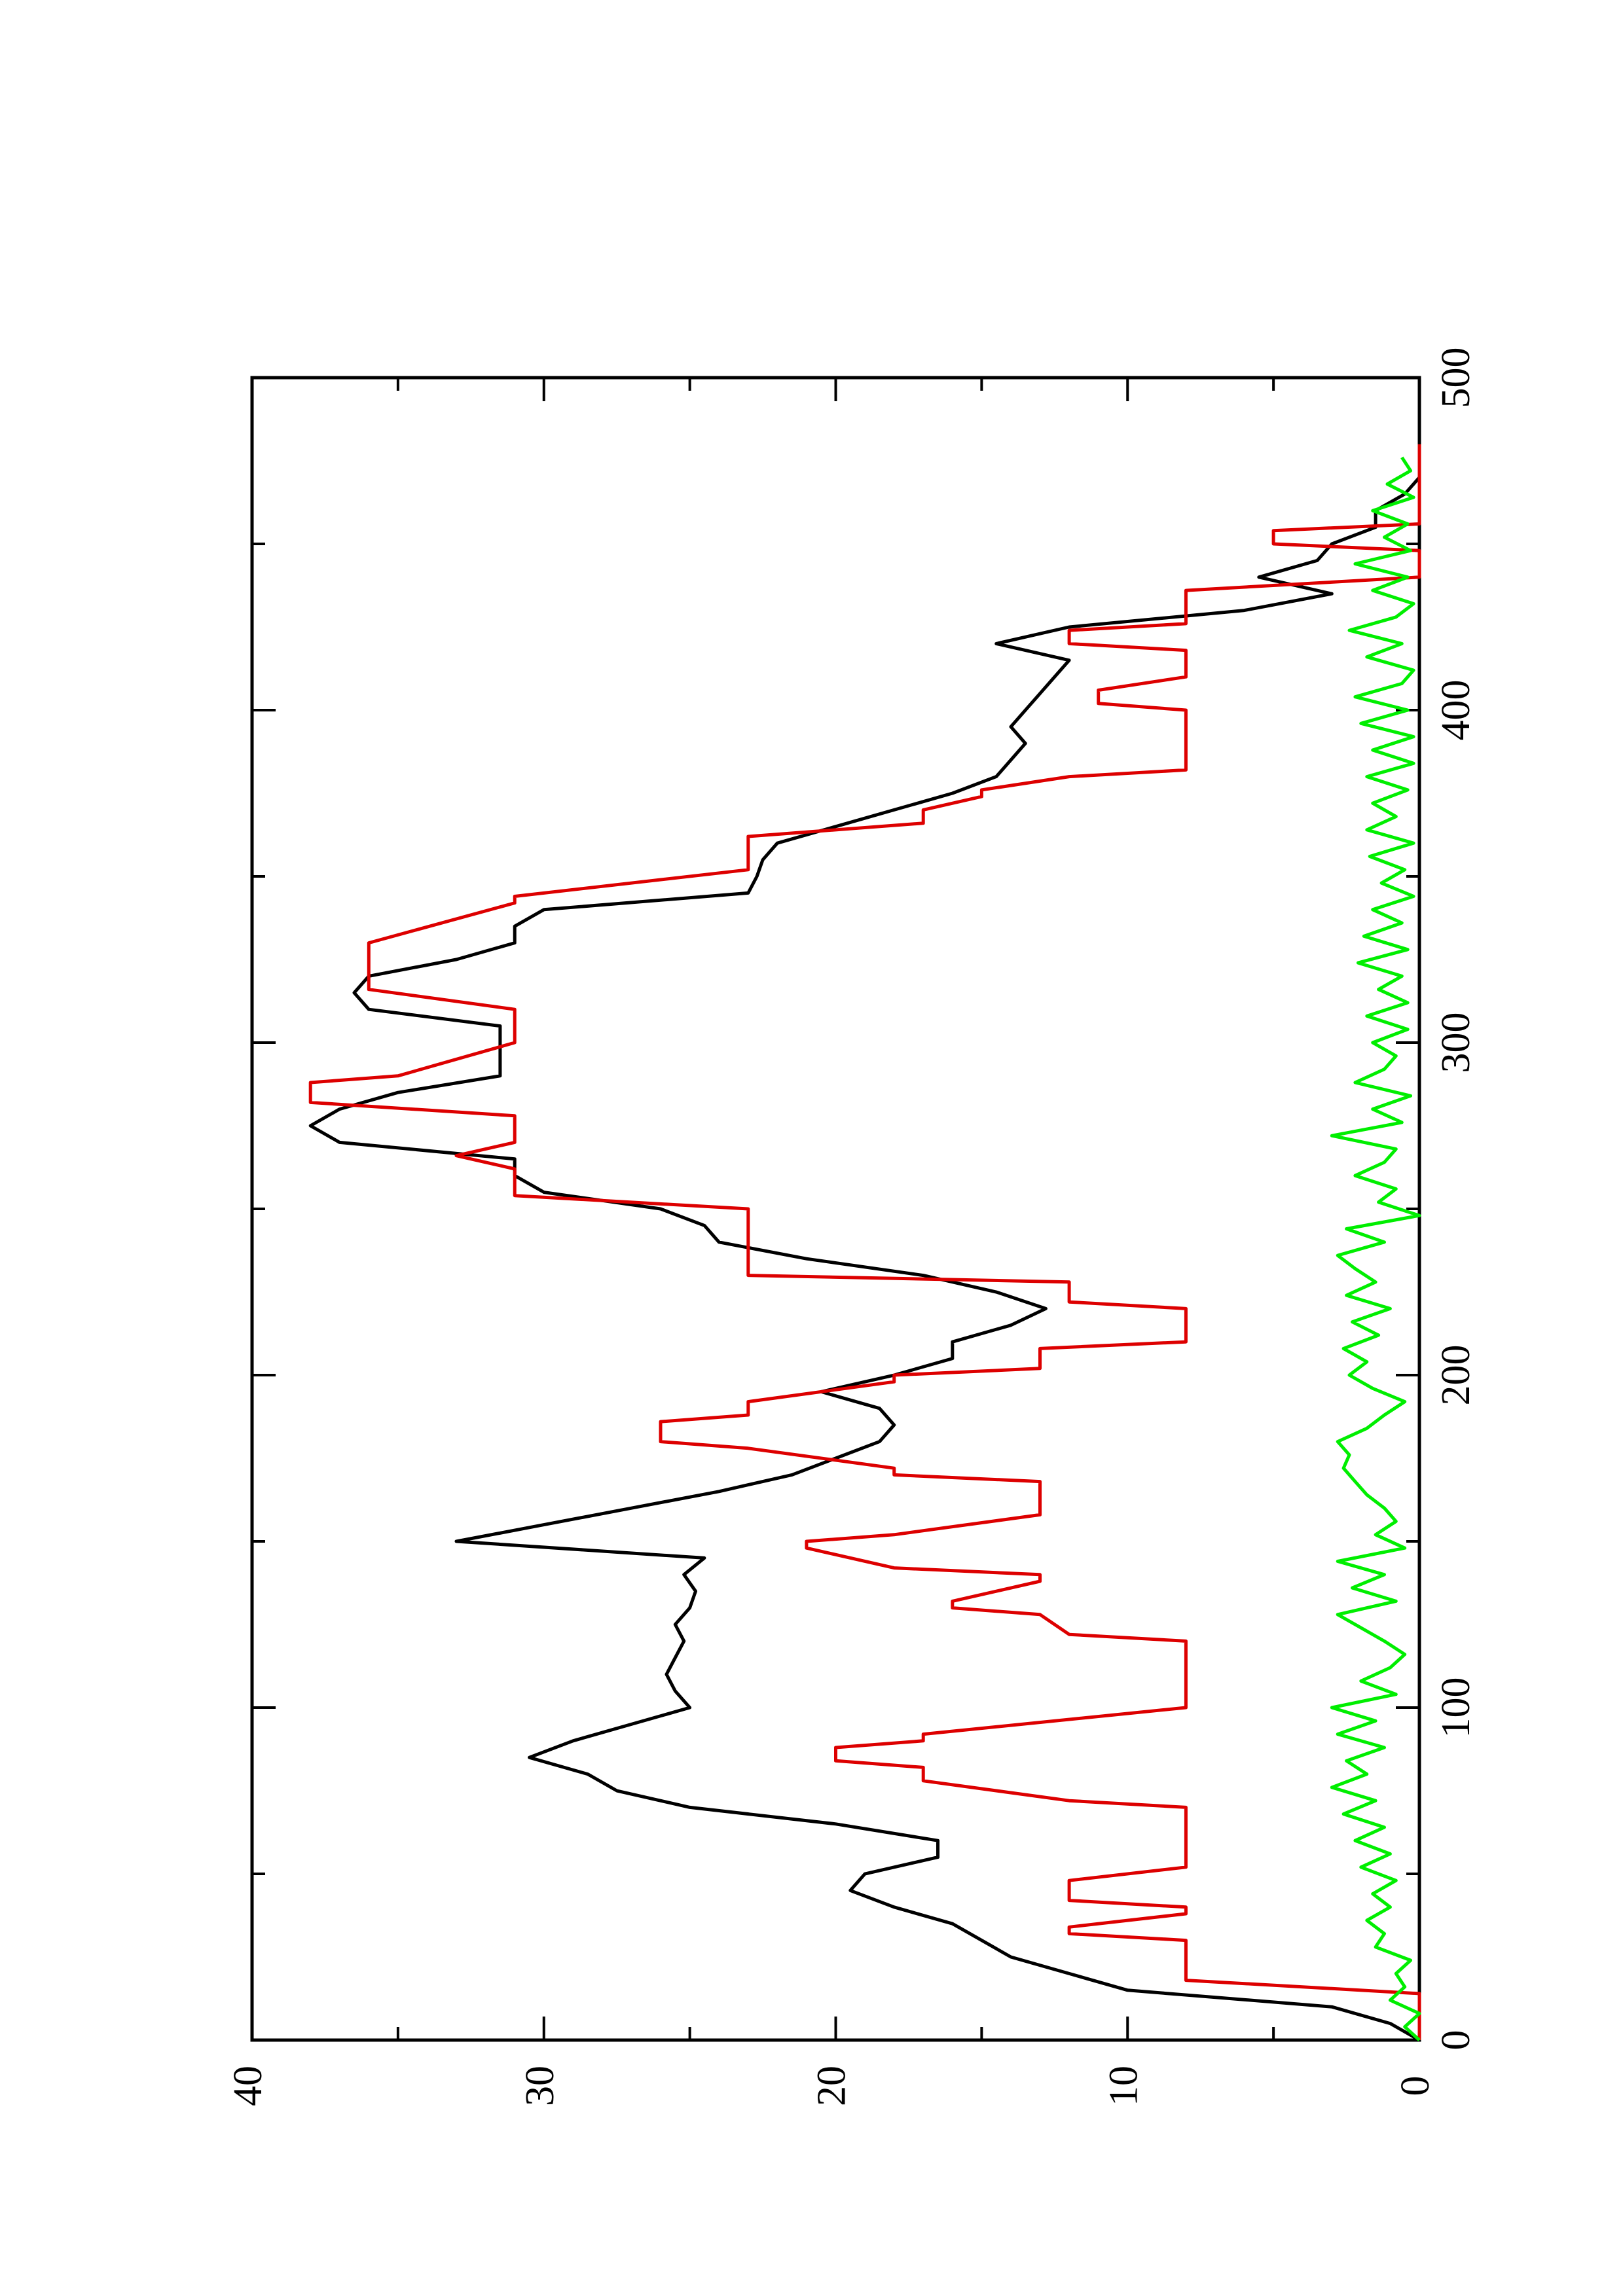 The height and width of the screenshot is (2296, 1623). What do you see at coordinates (540, 2086) in the screenshot?
I see `y-tick-label: 30` at bounding box center [540, 2086].